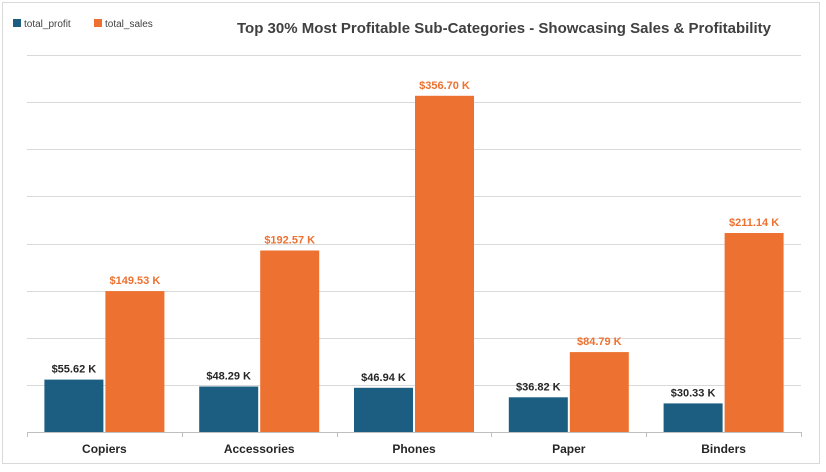  I want to click on x-tick-labels: Copiers Accessories Phones Paper Binders, so click(414, 449).